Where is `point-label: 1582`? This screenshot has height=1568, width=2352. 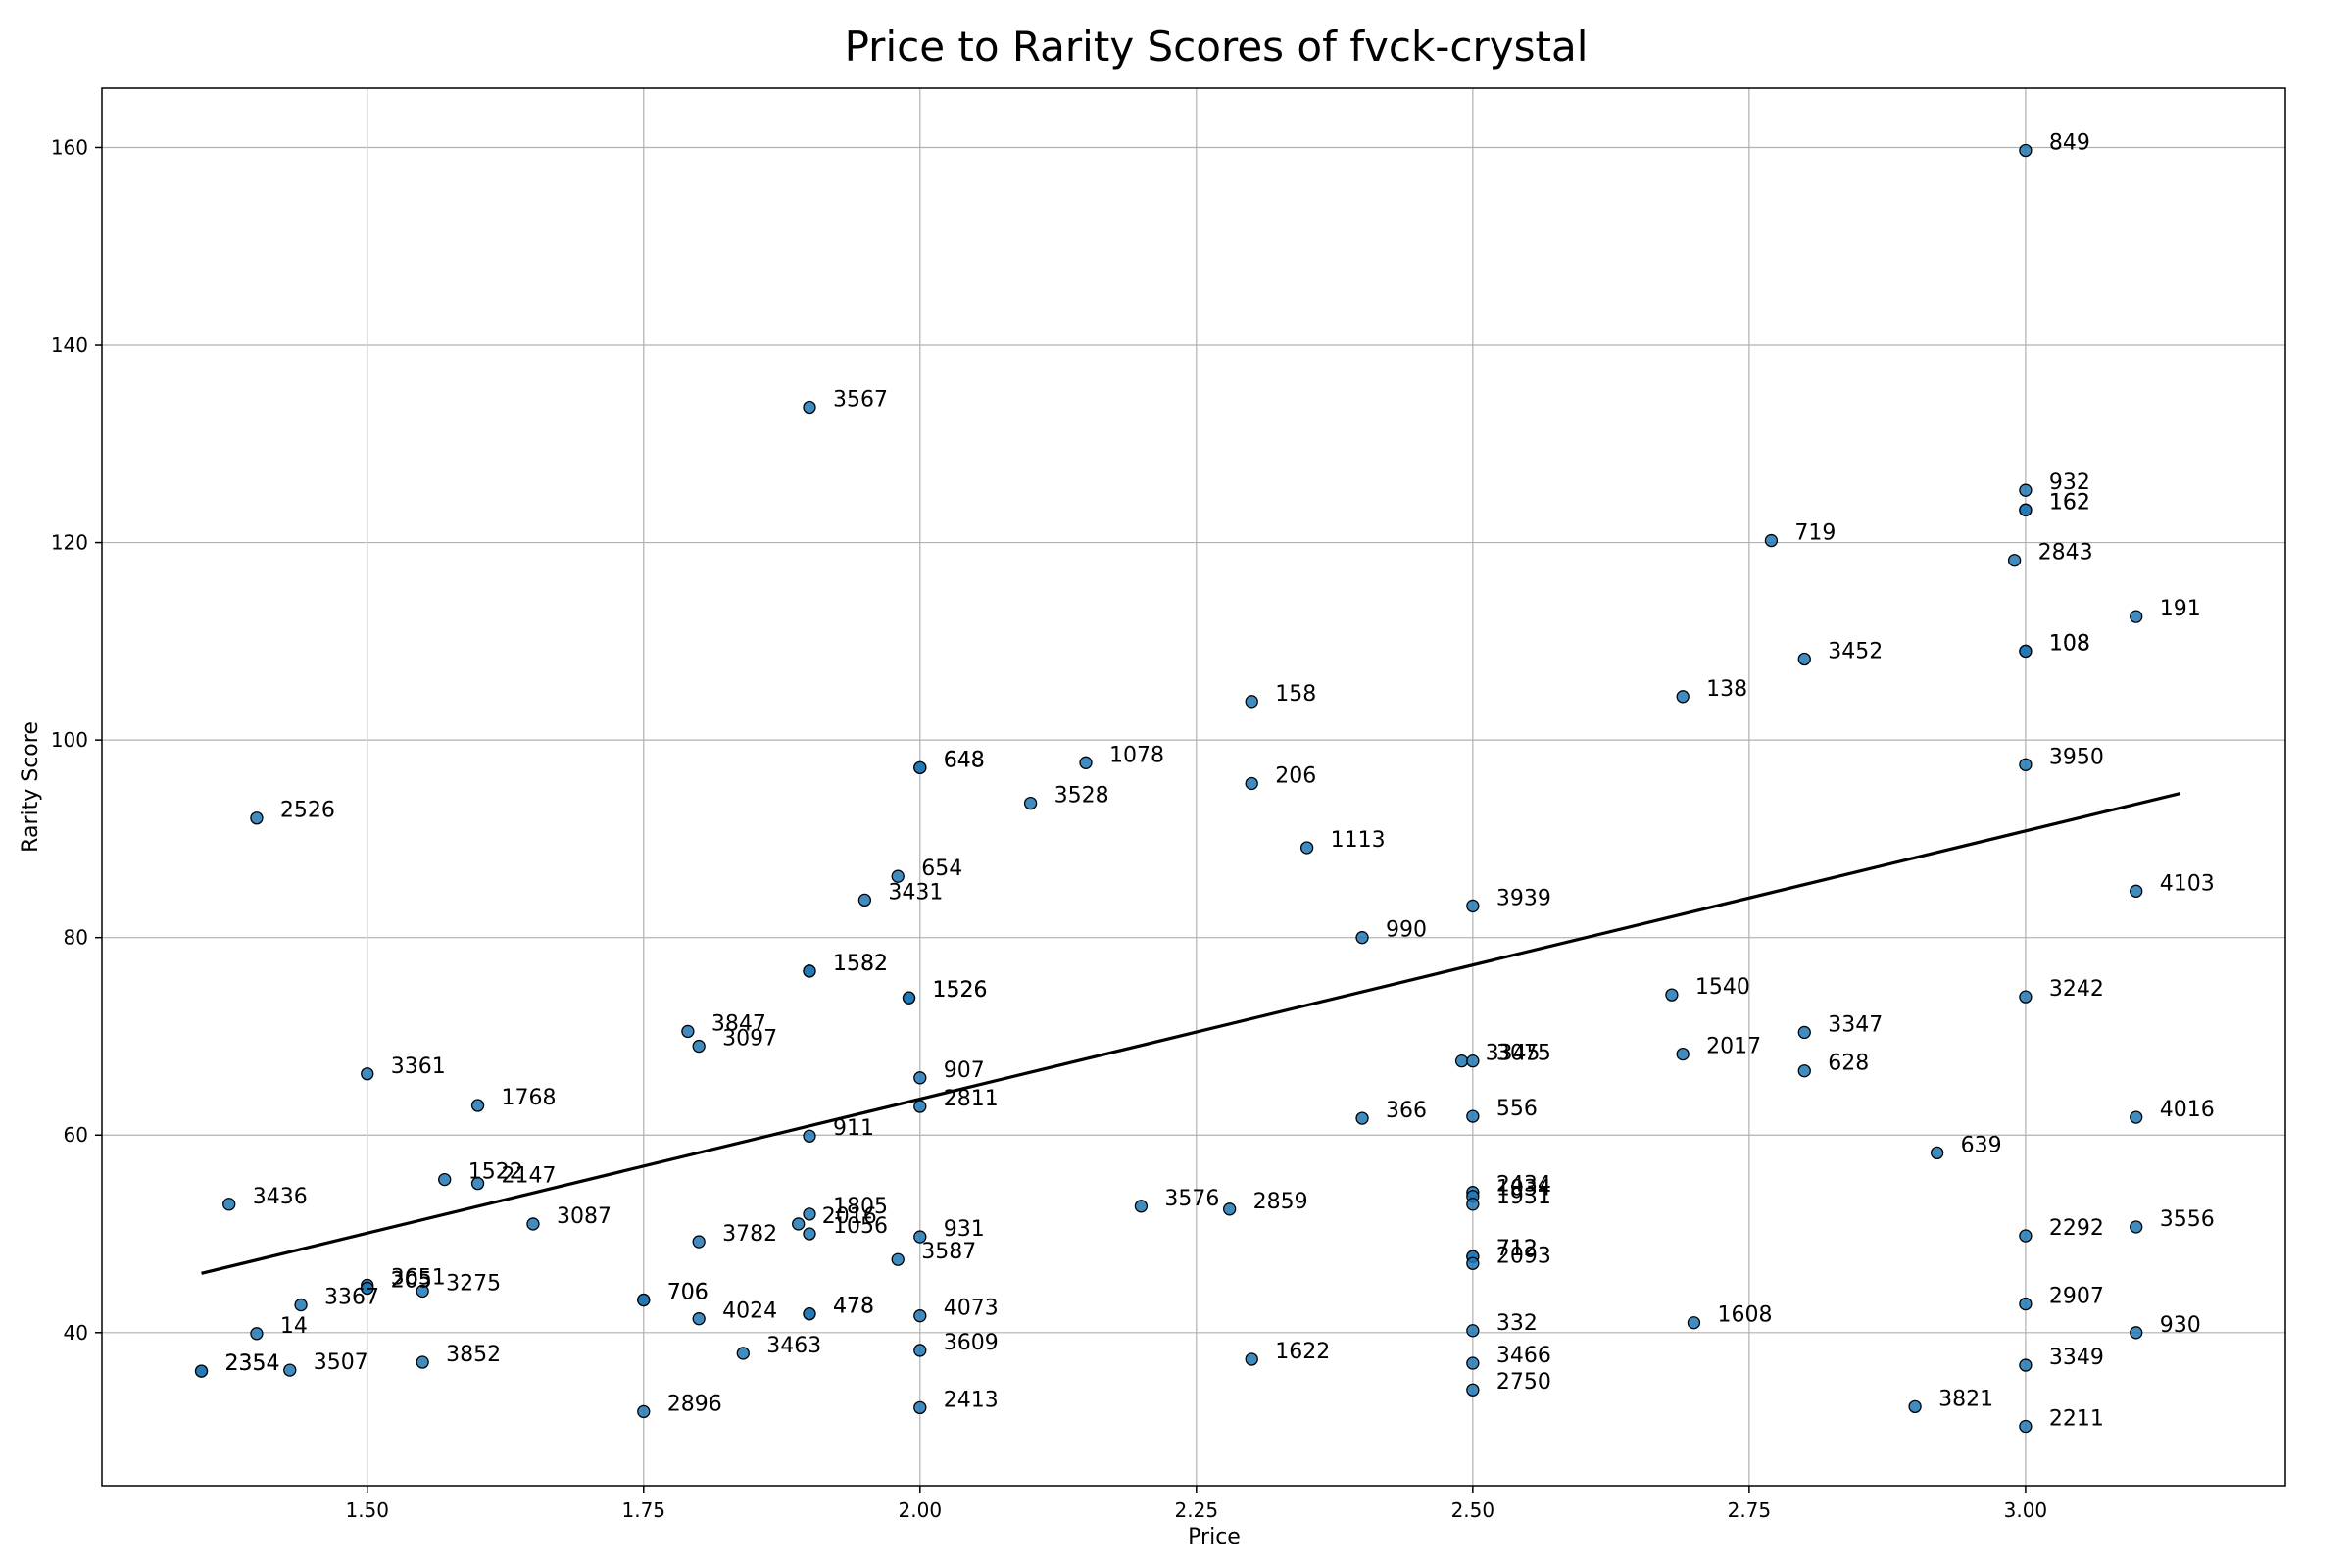
point-label: 1582 is located at coordinates (860, 964).